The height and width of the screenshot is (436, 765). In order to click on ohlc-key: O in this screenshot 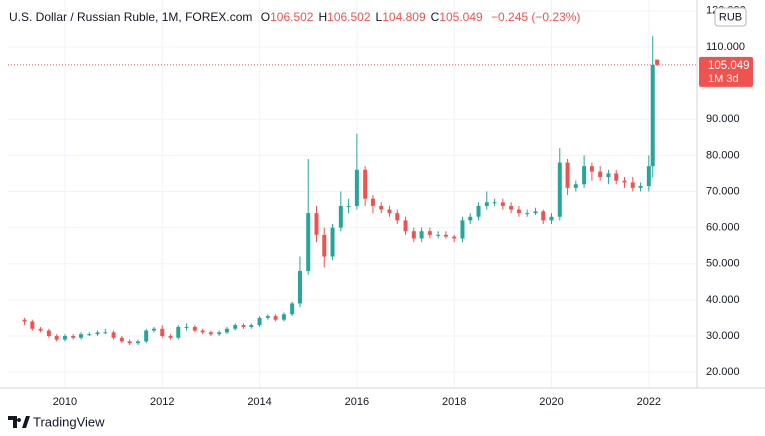, I will do `click(265, 17)`.